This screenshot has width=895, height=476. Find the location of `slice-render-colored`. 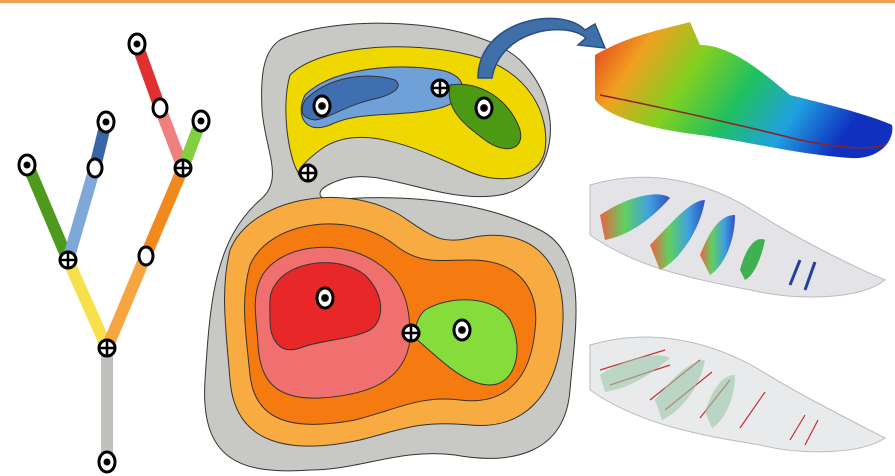

slice-render-colored is located at coordinates (737, 237).